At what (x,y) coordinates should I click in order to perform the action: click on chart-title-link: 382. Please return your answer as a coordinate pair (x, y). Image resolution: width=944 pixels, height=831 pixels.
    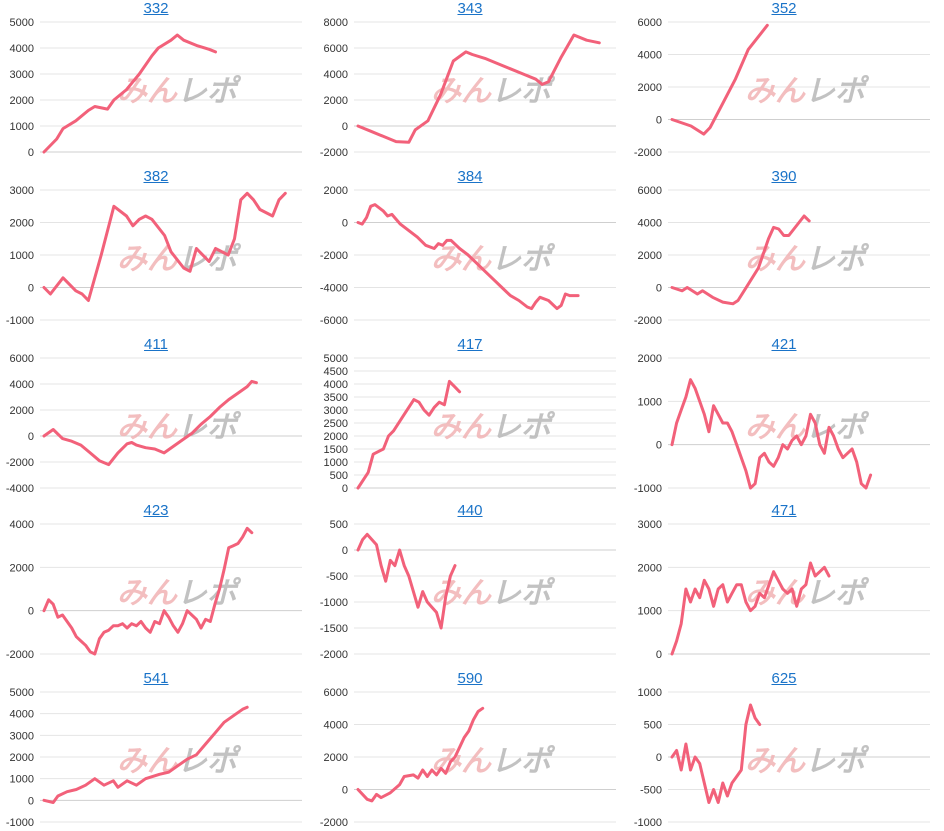
    Looking at the image, I should click on (156, 176).